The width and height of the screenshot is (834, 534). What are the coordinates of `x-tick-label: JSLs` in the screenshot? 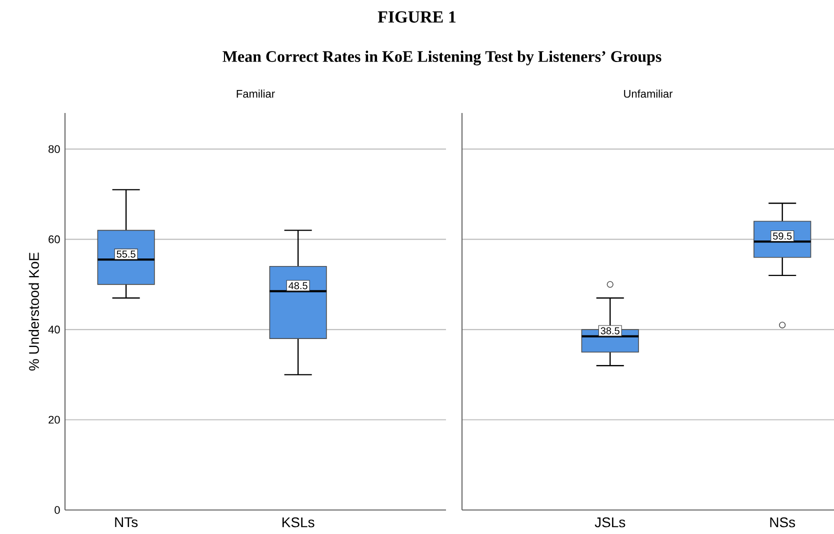 It's located at (610, 522).